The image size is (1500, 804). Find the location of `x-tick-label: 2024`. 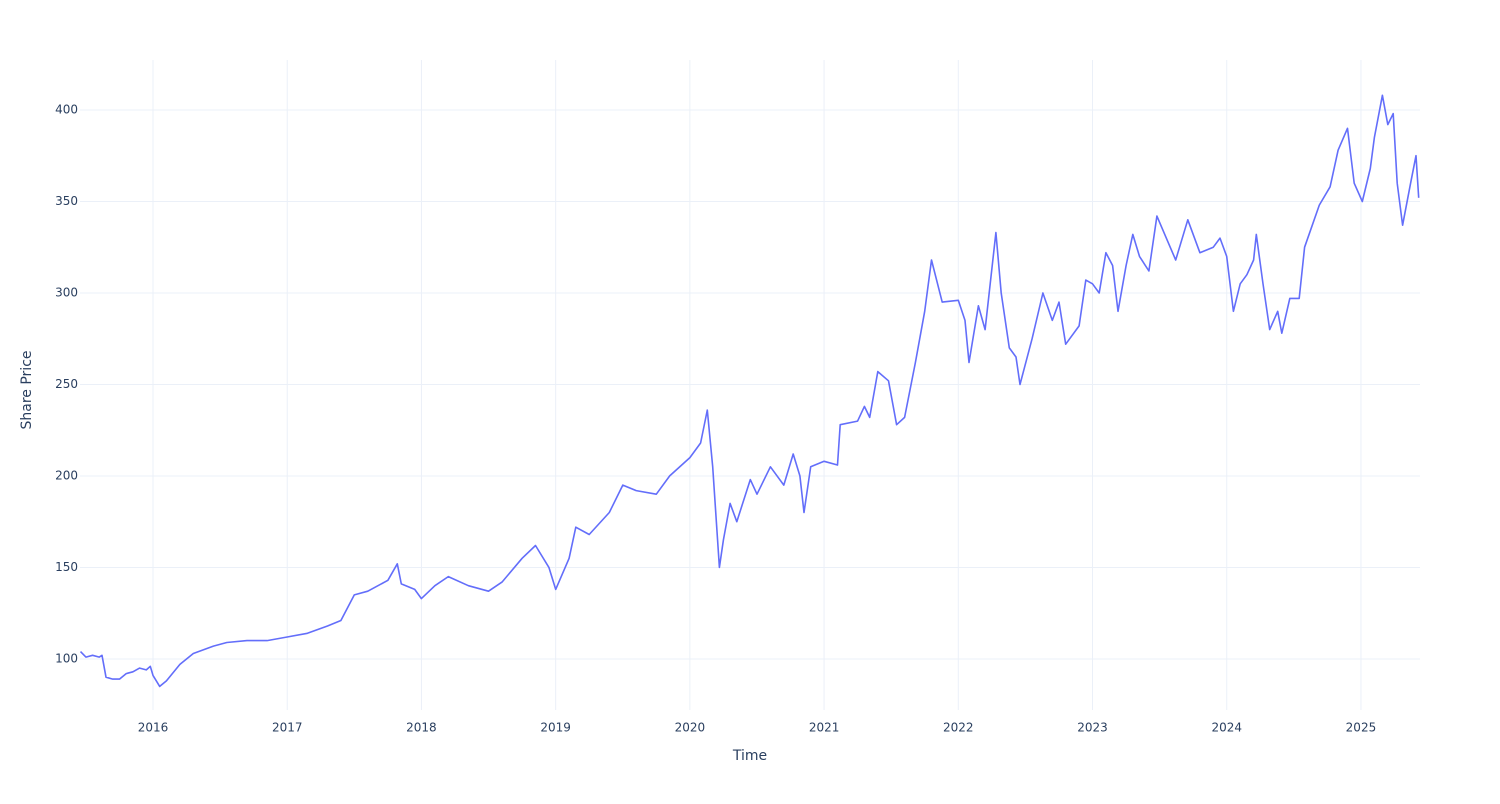

x-tick-label: 2024 is located at coordinates (1226, 728).